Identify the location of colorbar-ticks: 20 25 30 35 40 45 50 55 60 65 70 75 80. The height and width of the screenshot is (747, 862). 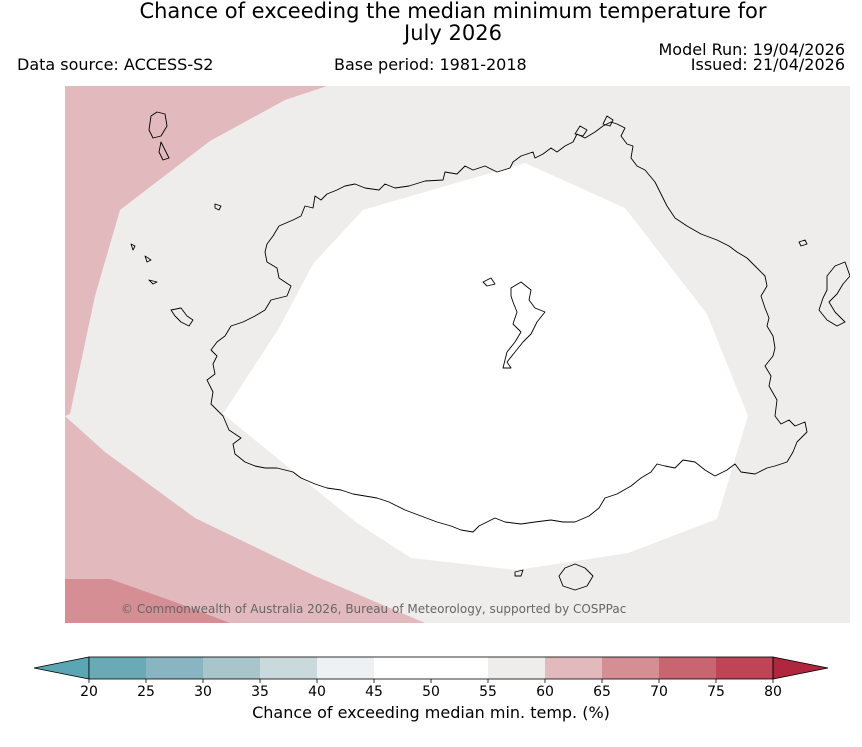
(431, 689).